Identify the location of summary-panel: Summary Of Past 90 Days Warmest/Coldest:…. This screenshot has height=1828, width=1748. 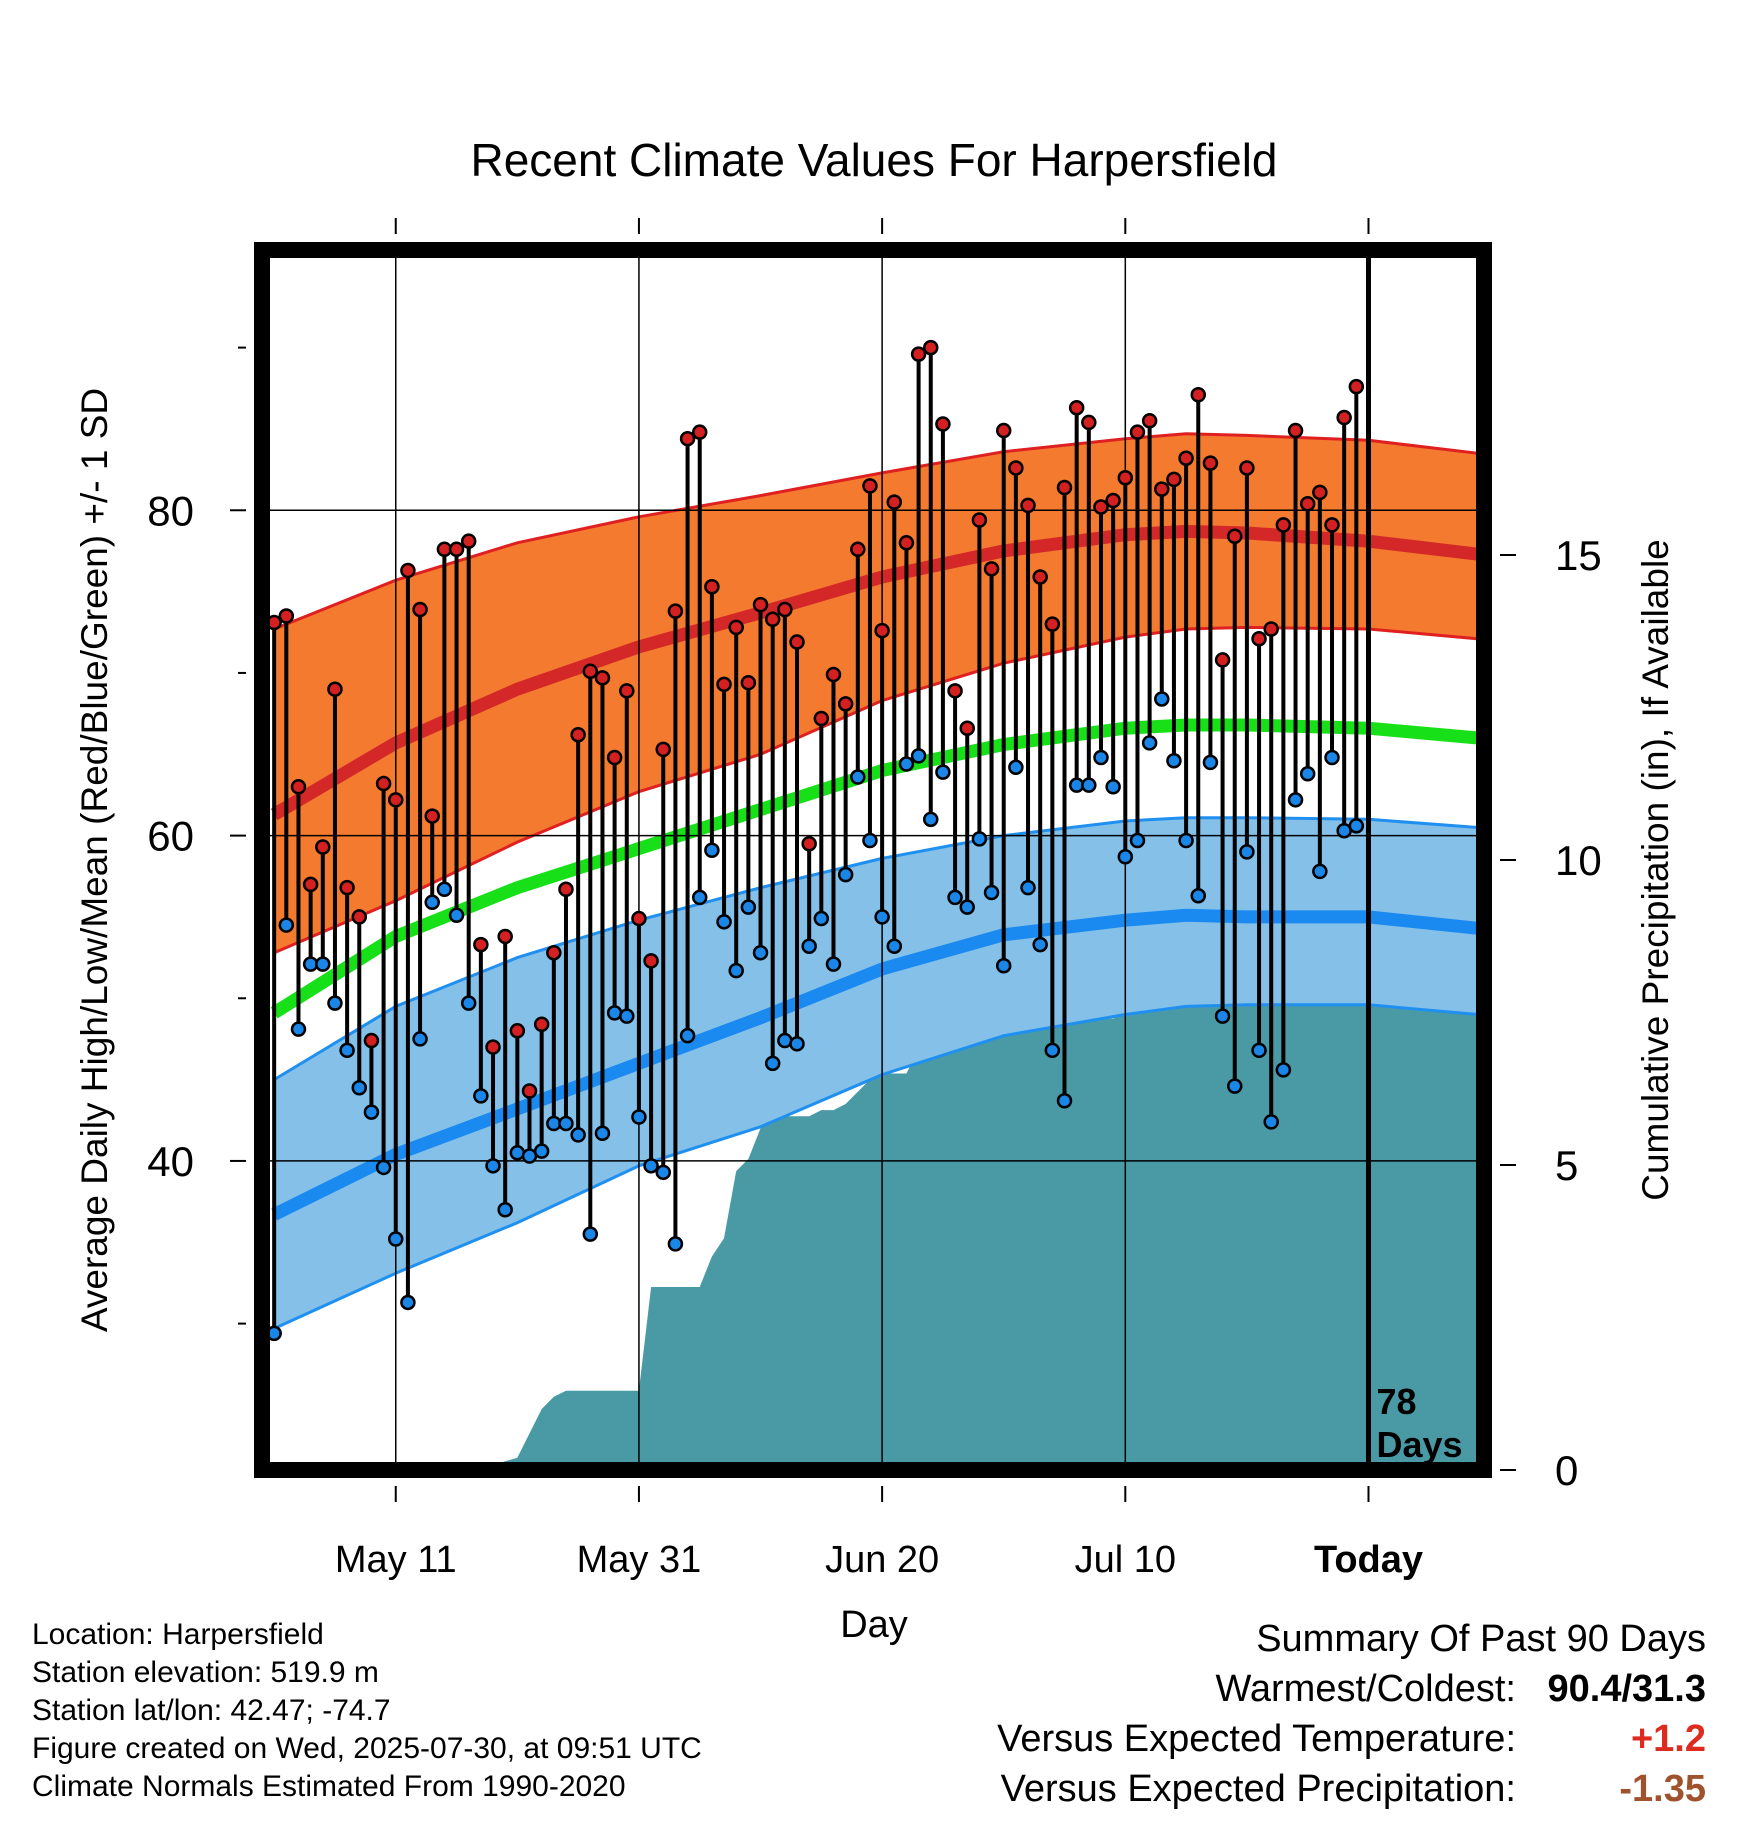
(1351, 1714).